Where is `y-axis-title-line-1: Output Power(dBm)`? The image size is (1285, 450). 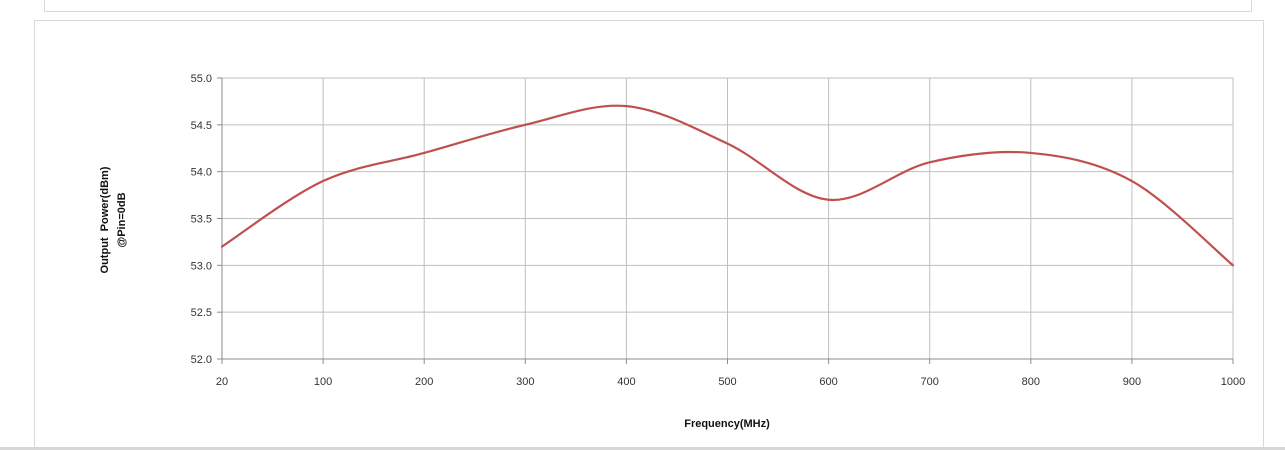
y-axis-title-line-1: Output Power(dBm) is located at coordinates (105, 219).